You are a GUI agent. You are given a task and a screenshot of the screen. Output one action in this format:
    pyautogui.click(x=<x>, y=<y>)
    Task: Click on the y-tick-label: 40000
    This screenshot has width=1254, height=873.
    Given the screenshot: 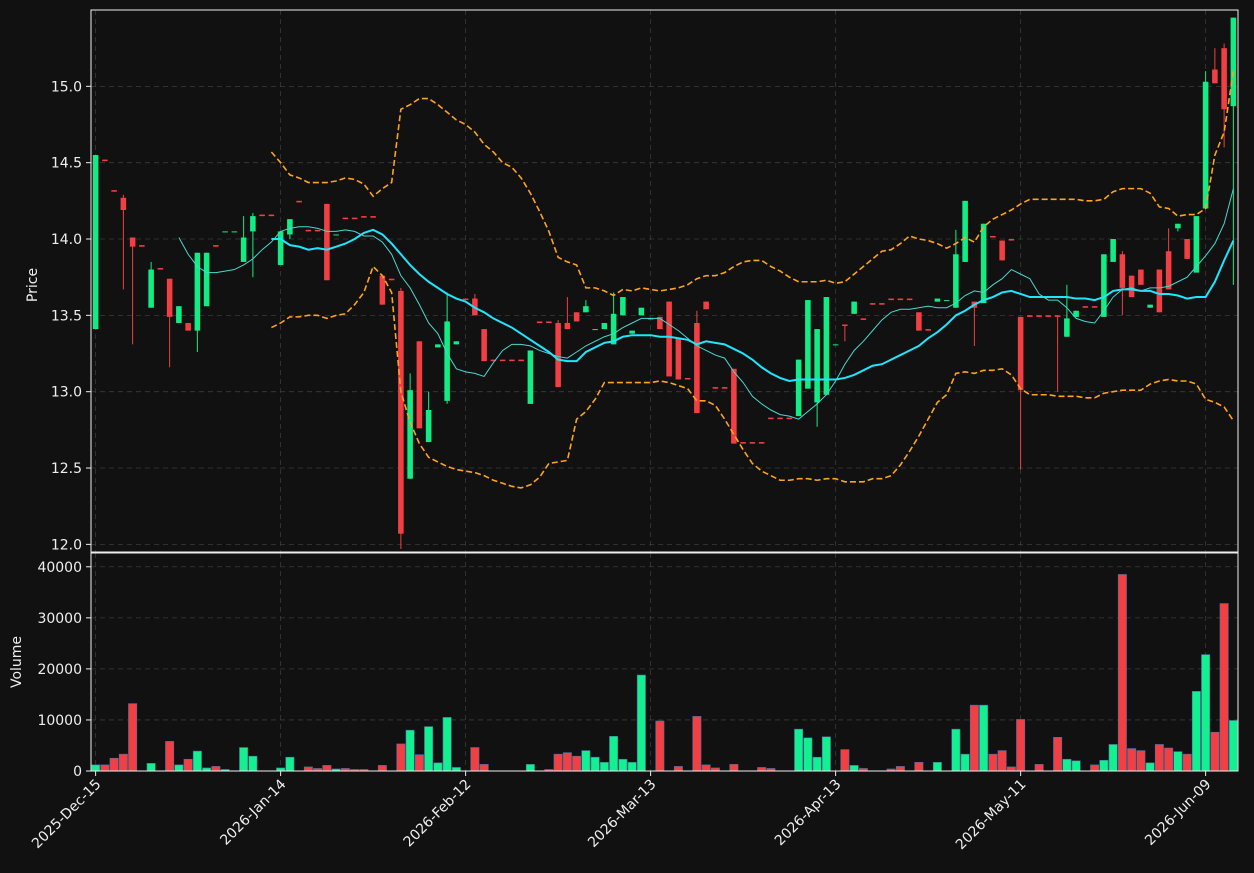 What is the action you would take?
    pyautogui.click(x=59, y=568)
    